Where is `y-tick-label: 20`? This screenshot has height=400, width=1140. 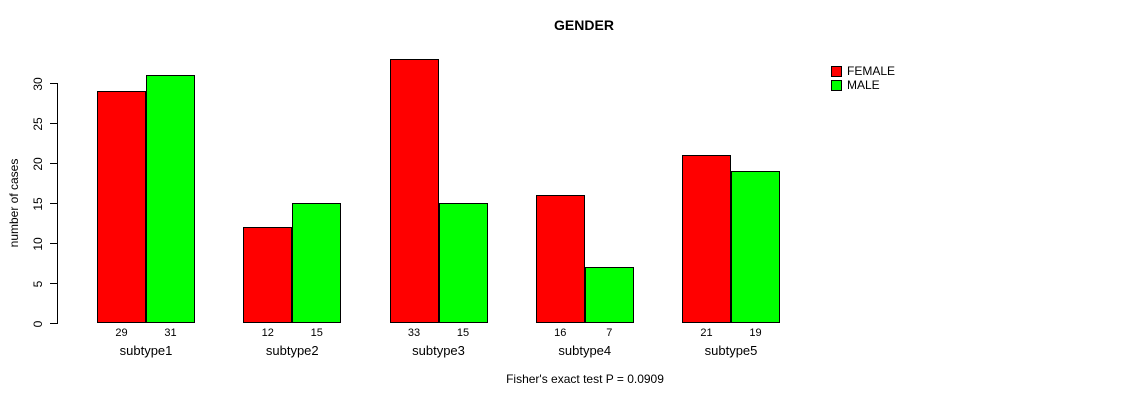
y-tick-label: 20 is located at coordinates (38, 163).